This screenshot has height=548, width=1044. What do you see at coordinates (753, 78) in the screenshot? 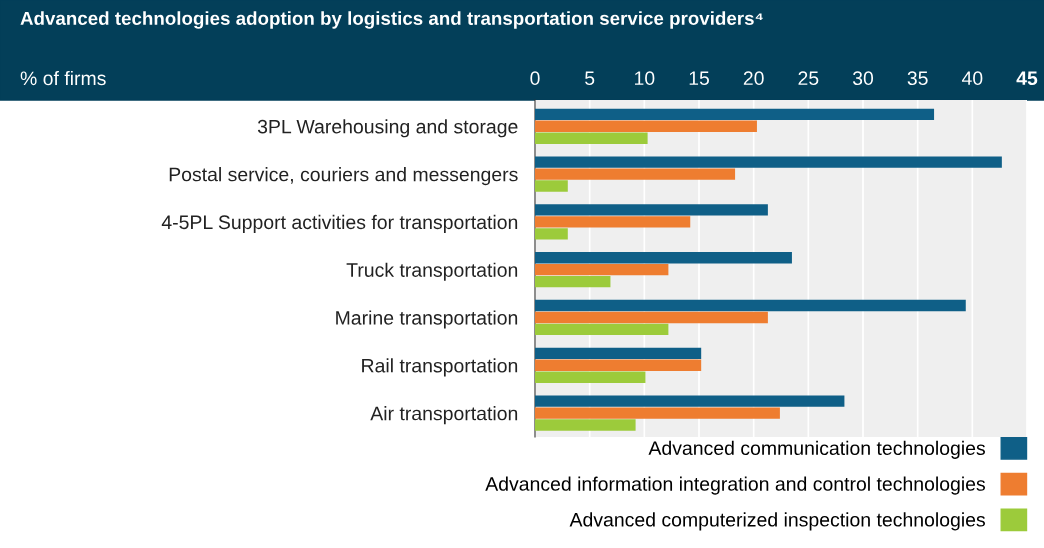
I see `x-tick-label: 20` at bounding box center [753, 78].